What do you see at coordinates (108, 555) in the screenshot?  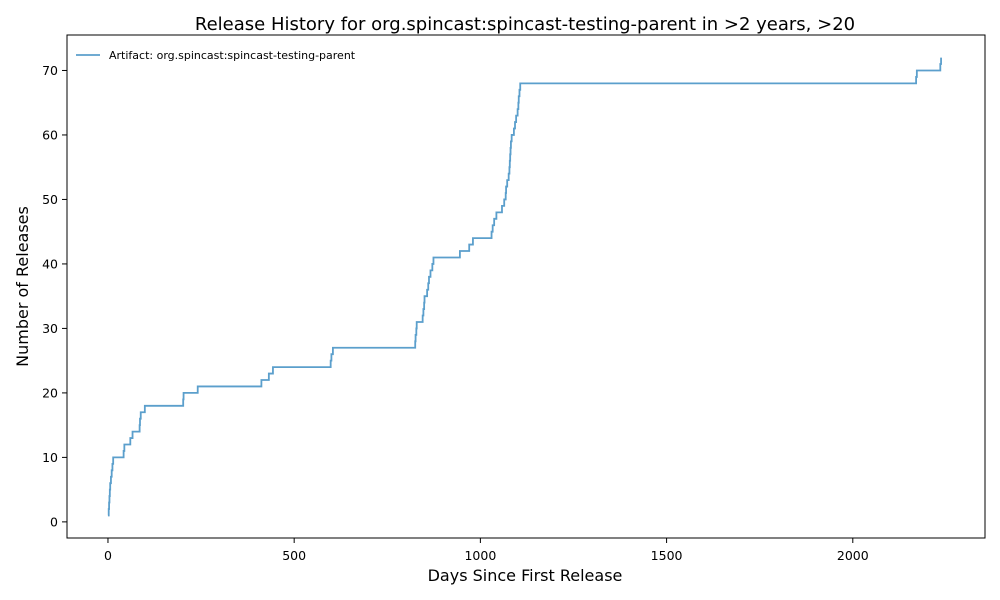 I see `x-tick-label: 0` at bounding box center [108, 555].